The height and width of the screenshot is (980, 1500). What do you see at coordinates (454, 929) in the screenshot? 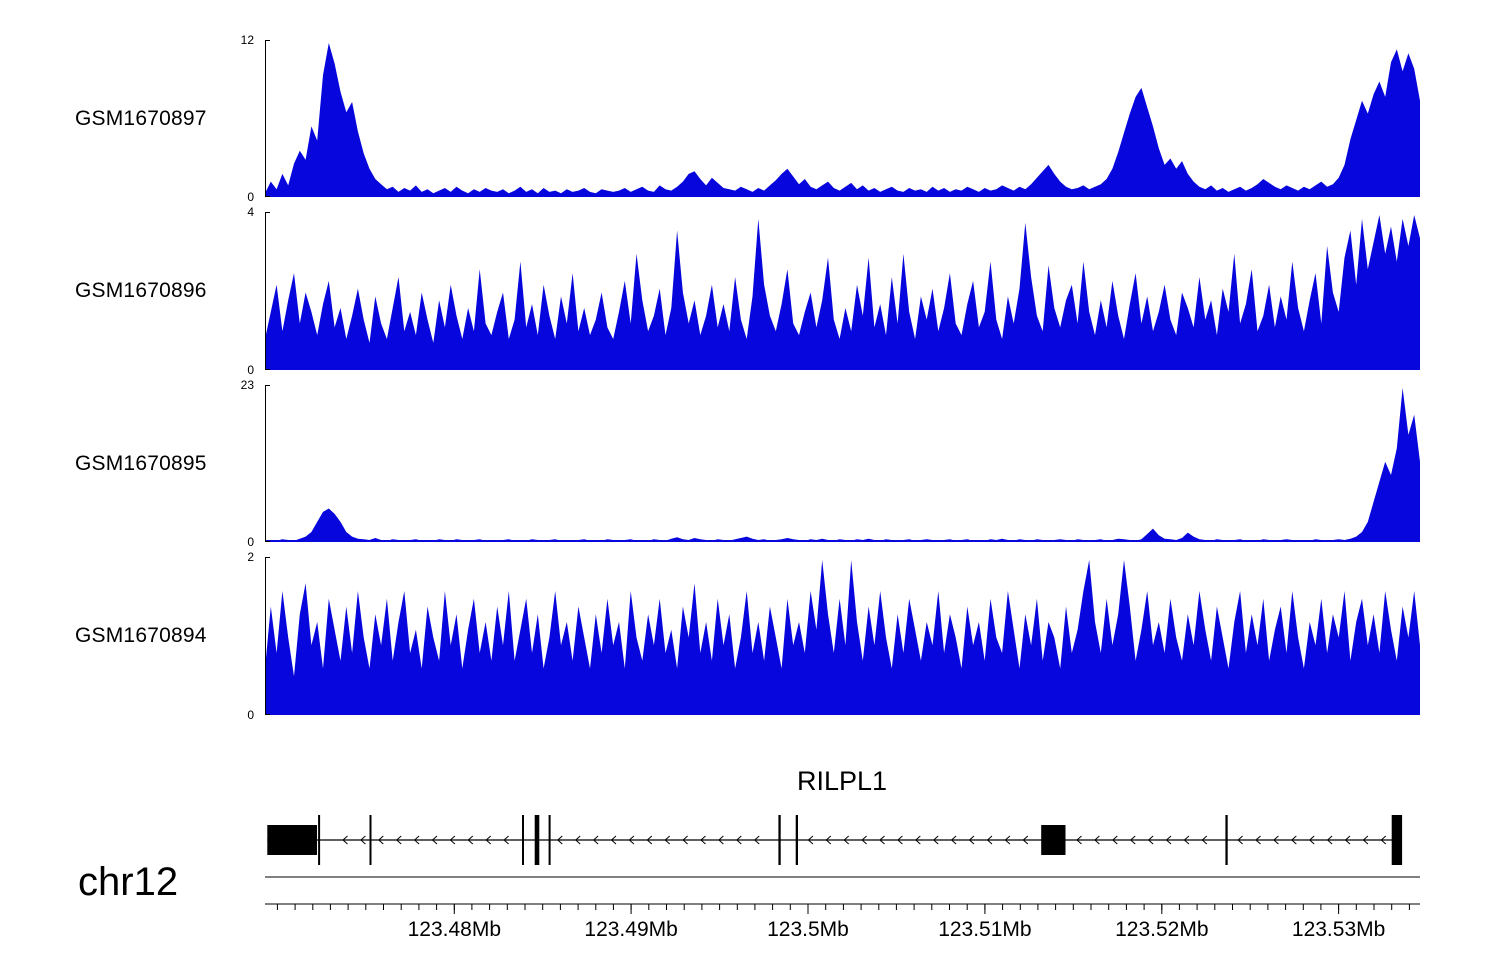
I see `axis-tick-label: 123.48Mb` at bounding box center [454, 929].